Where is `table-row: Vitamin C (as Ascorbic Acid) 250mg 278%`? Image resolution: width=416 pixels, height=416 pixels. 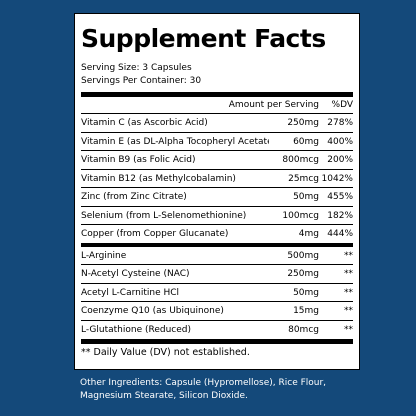
table-row: Vitamin C (as Ascorbic Acid) 250mg 278% is located at coordinates (217, 123).